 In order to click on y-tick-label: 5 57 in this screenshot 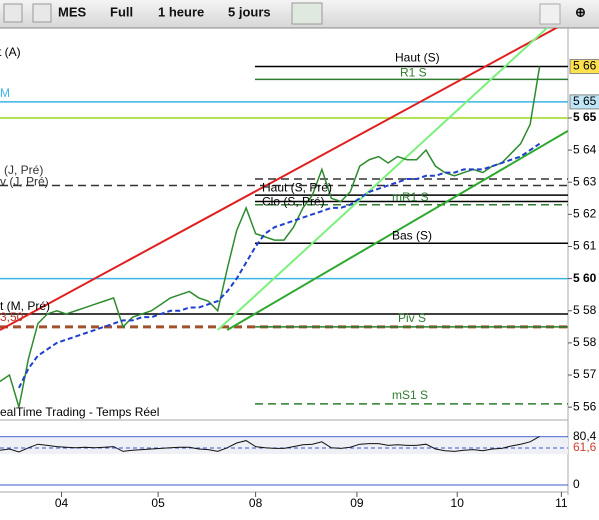, I will do `click(585, 374)`.